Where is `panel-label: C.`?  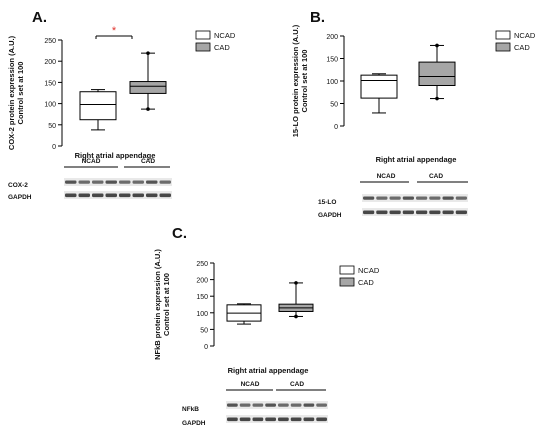
panel-label: C. is located at coordinates (179, 233).